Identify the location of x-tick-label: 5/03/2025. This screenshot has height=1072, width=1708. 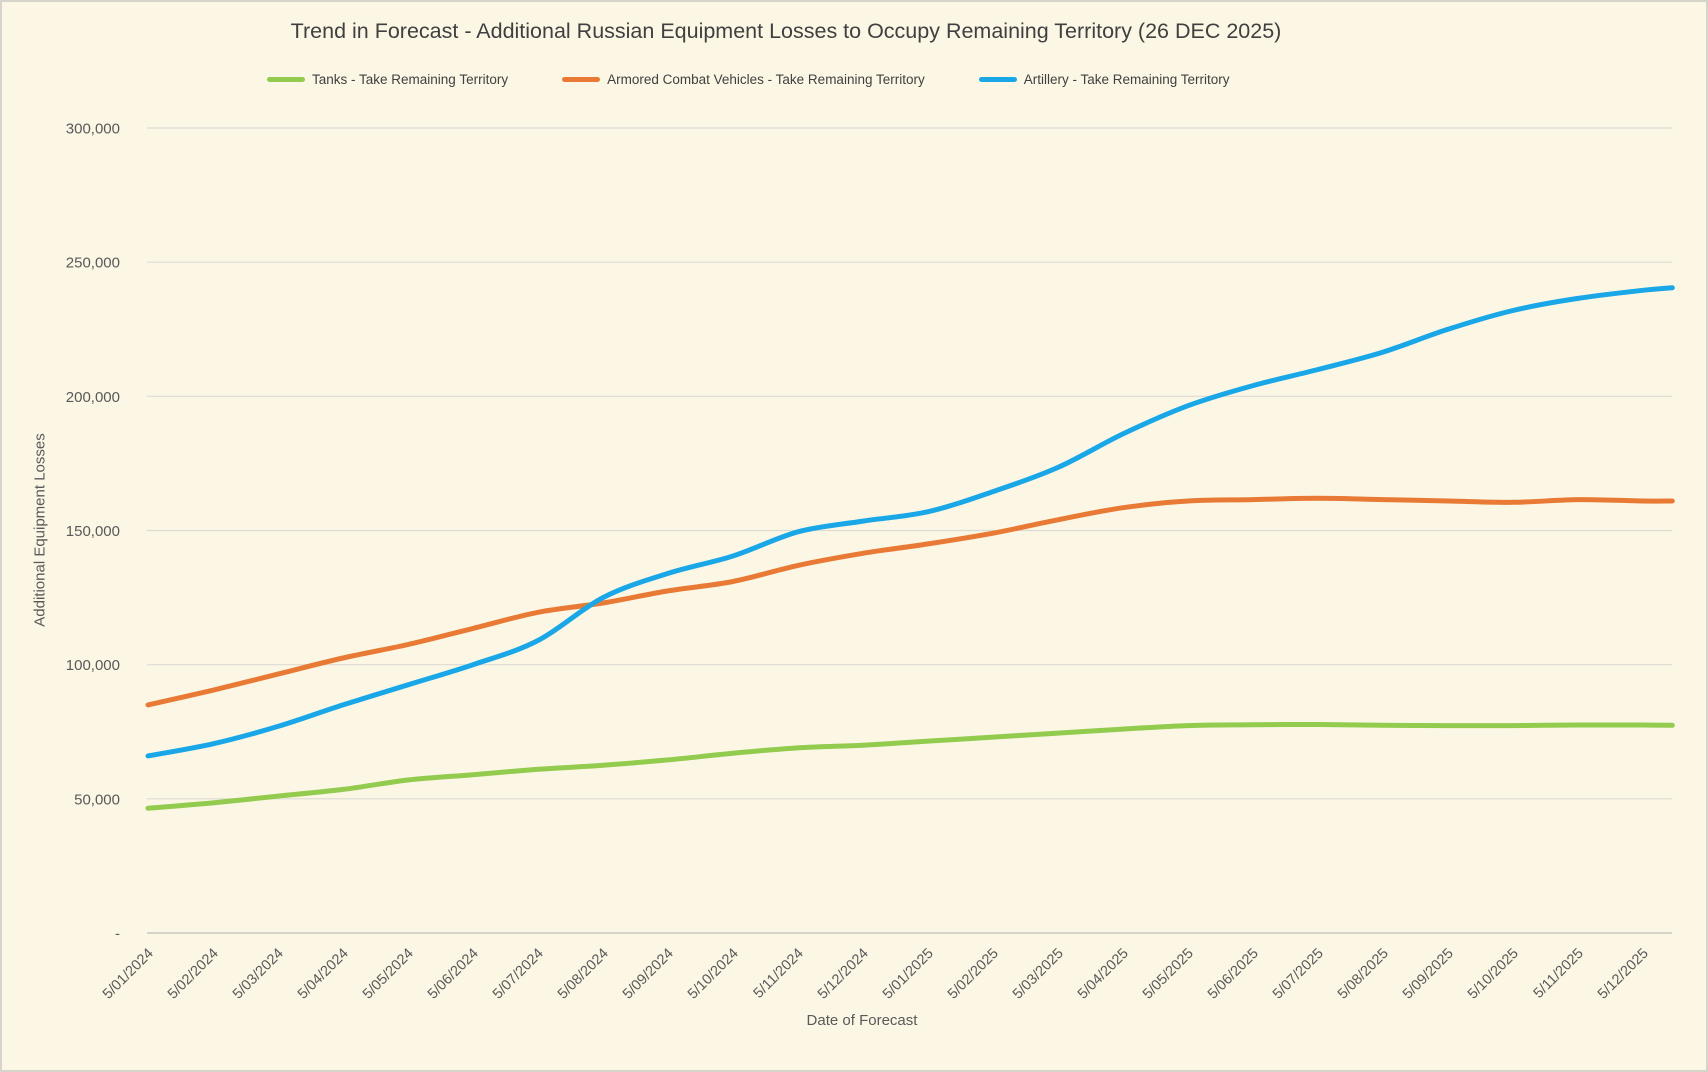
(1038, 974).